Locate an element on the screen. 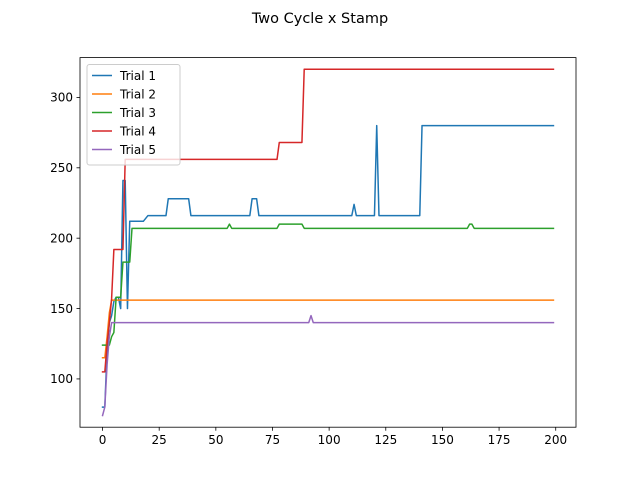 The height and width of the screenshot is (480, 640). x-tick-label: 0 is located at coordinates (103, 440).